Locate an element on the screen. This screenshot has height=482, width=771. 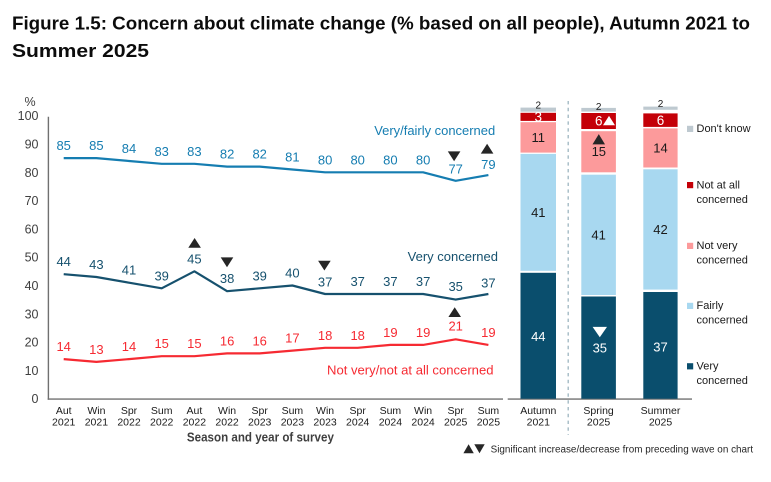
svg-text: 3 is located at coordinates (539, 116).